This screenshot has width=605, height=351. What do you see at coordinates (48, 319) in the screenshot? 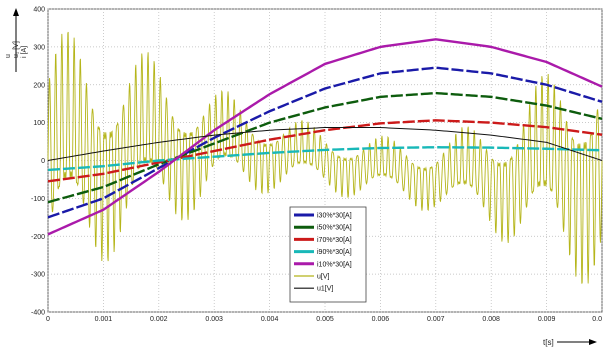
I see `x-tick-label: 0` at bounding box center [48, 319].